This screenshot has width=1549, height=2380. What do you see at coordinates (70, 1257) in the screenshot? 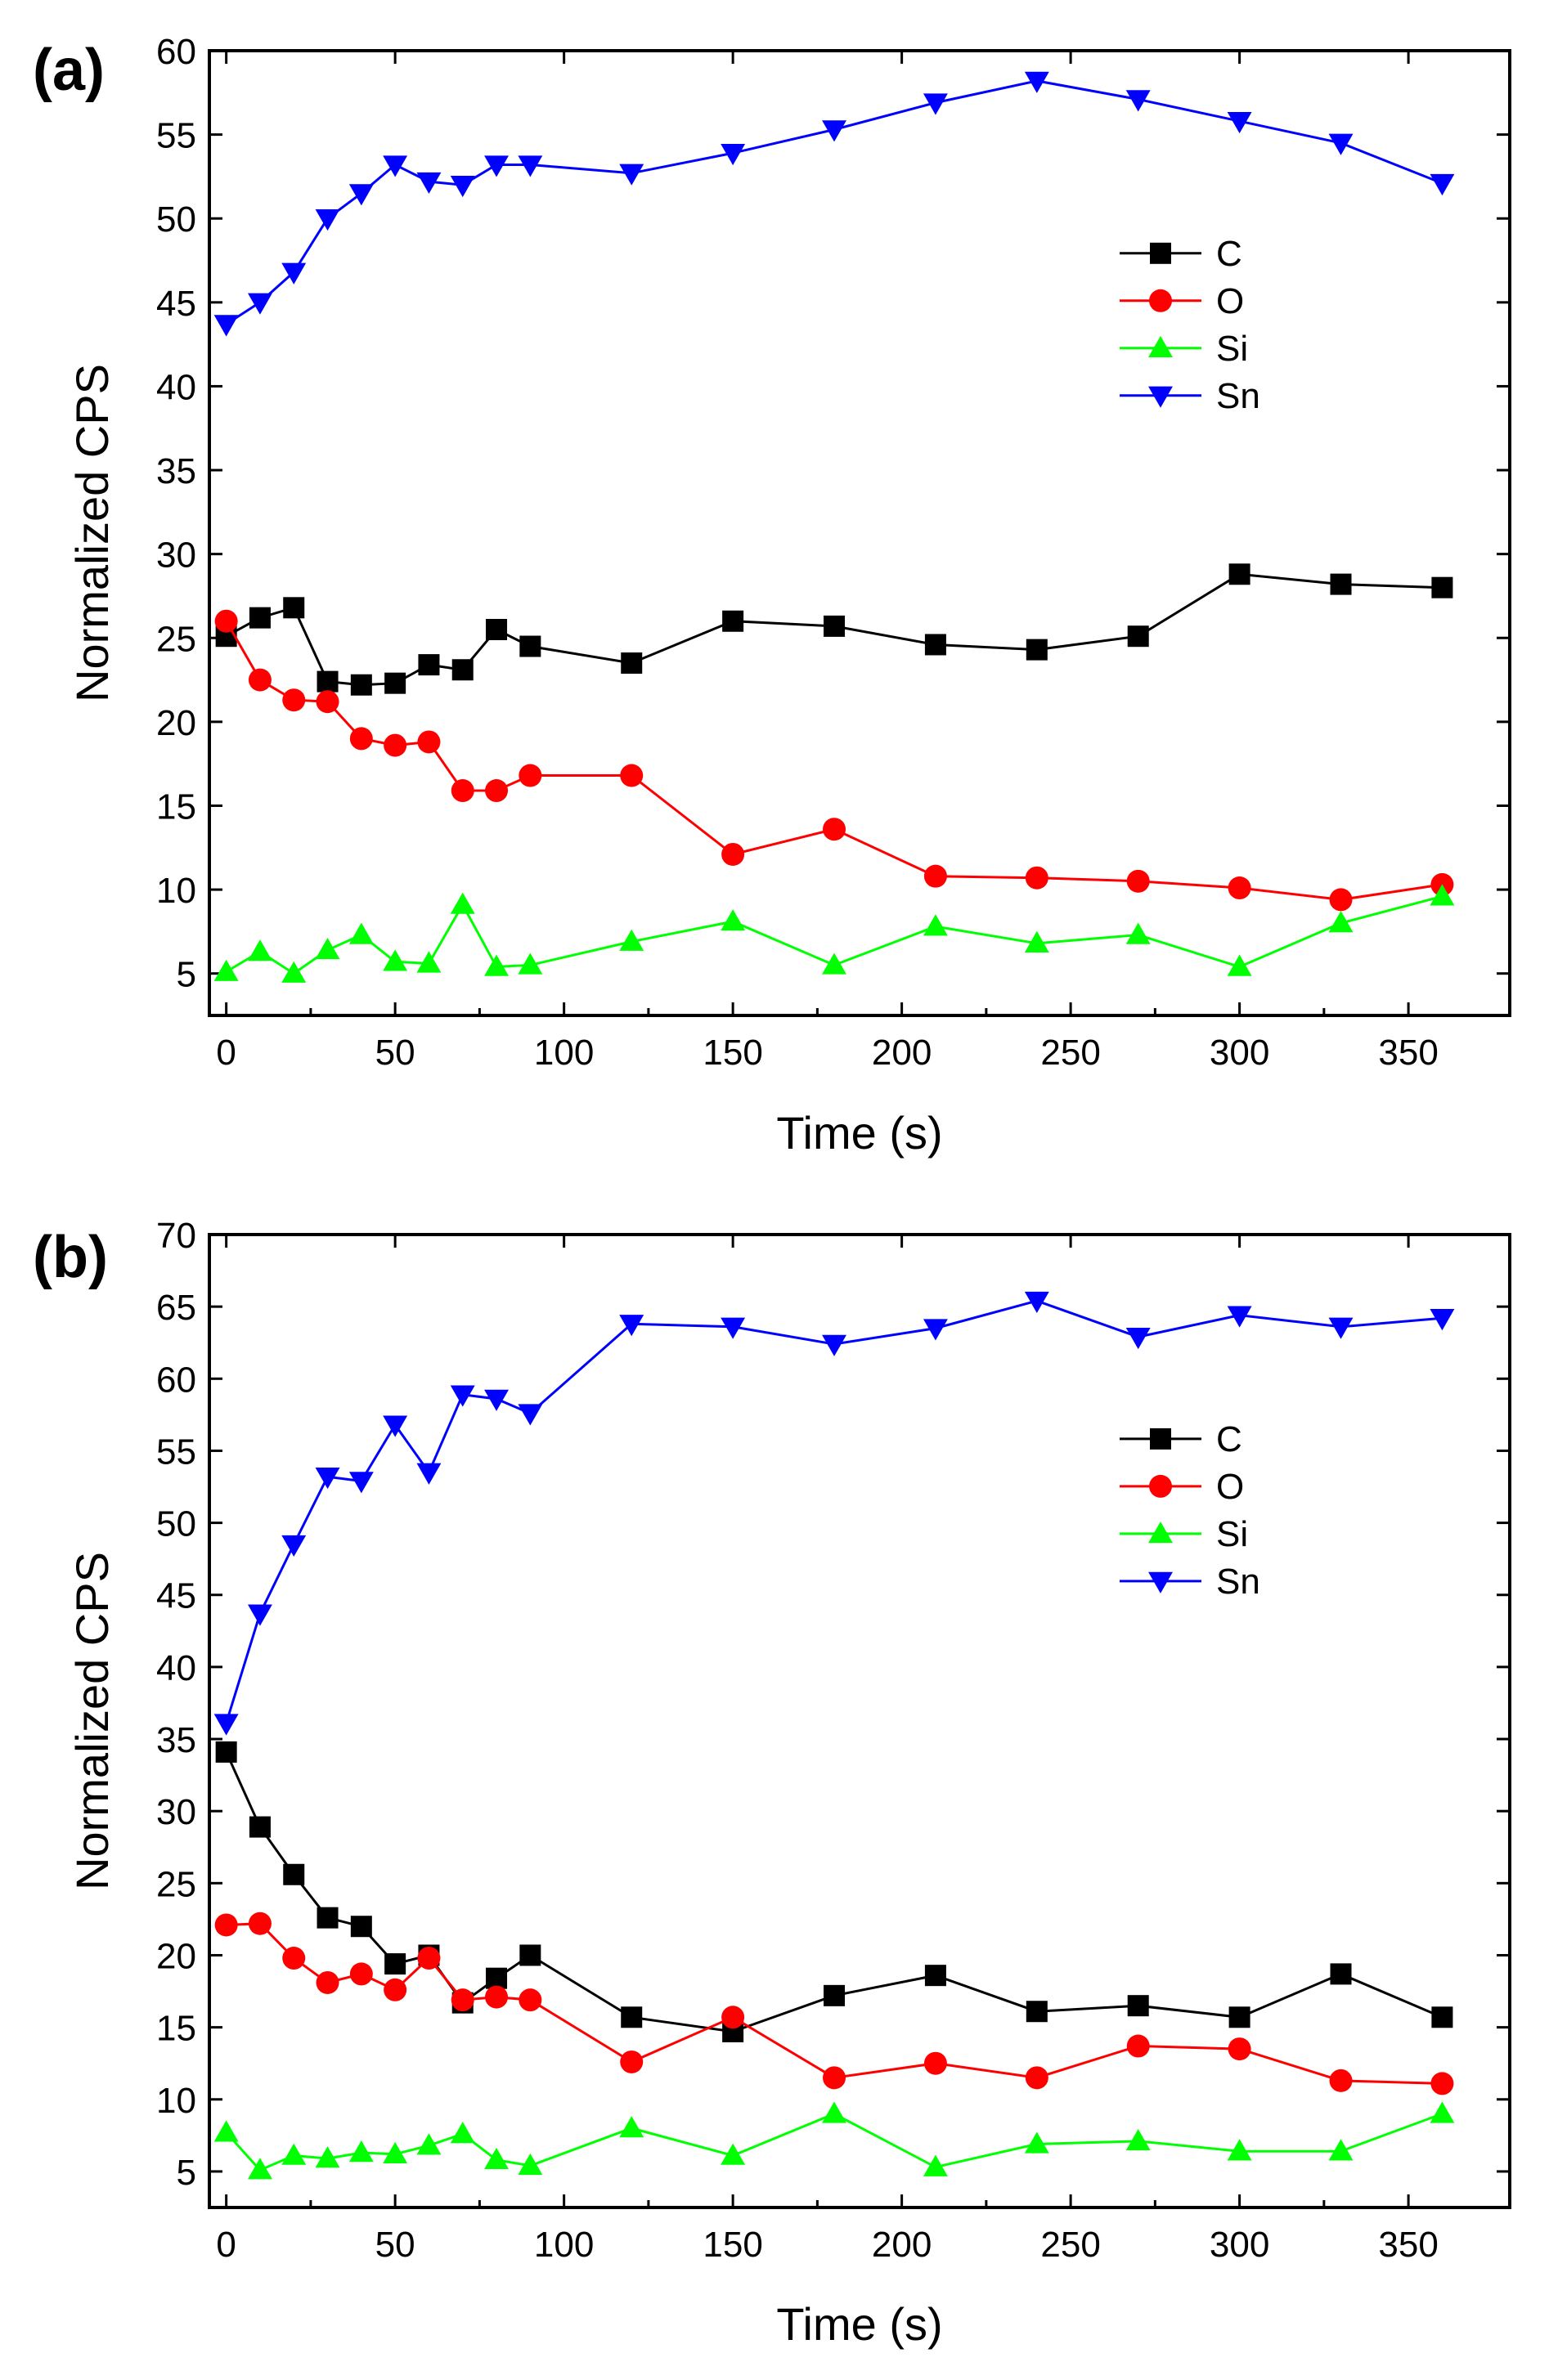
I see `panel-label-b: (b)` at bounding box center [70, 1257].